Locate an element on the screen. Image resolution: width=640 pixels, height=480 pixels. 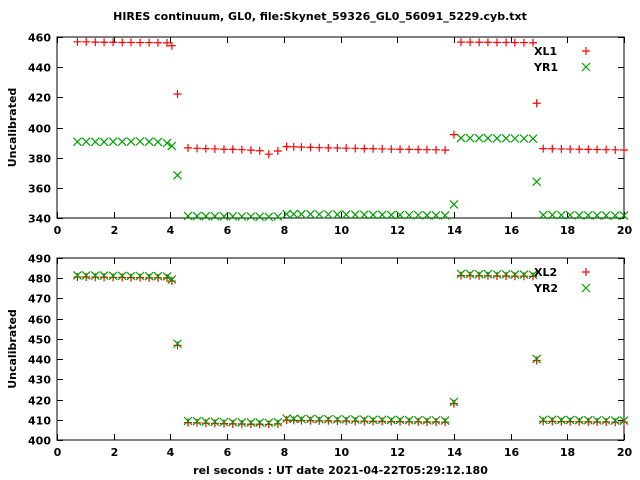
y-tick-label: 340 is located at coordinates (39, 219).